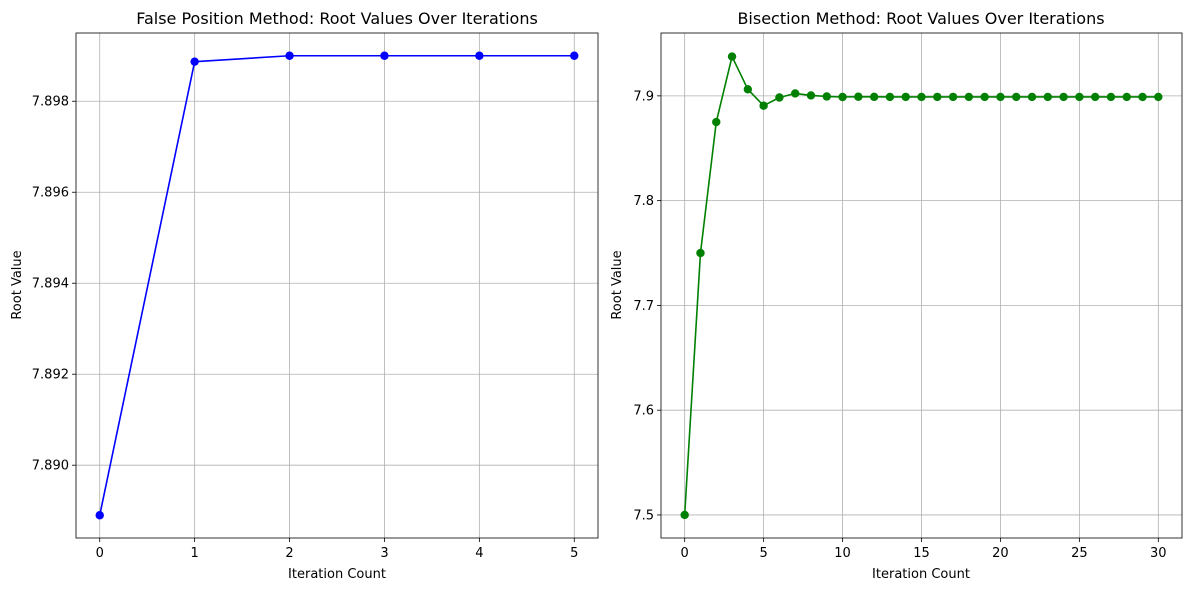 The height and width of the screenshot is (590, 1189). What do you see at coordinates (1158, 553) in the screenshot?
I see `x-tick-label: 30` at bounding box center [1158, 553].